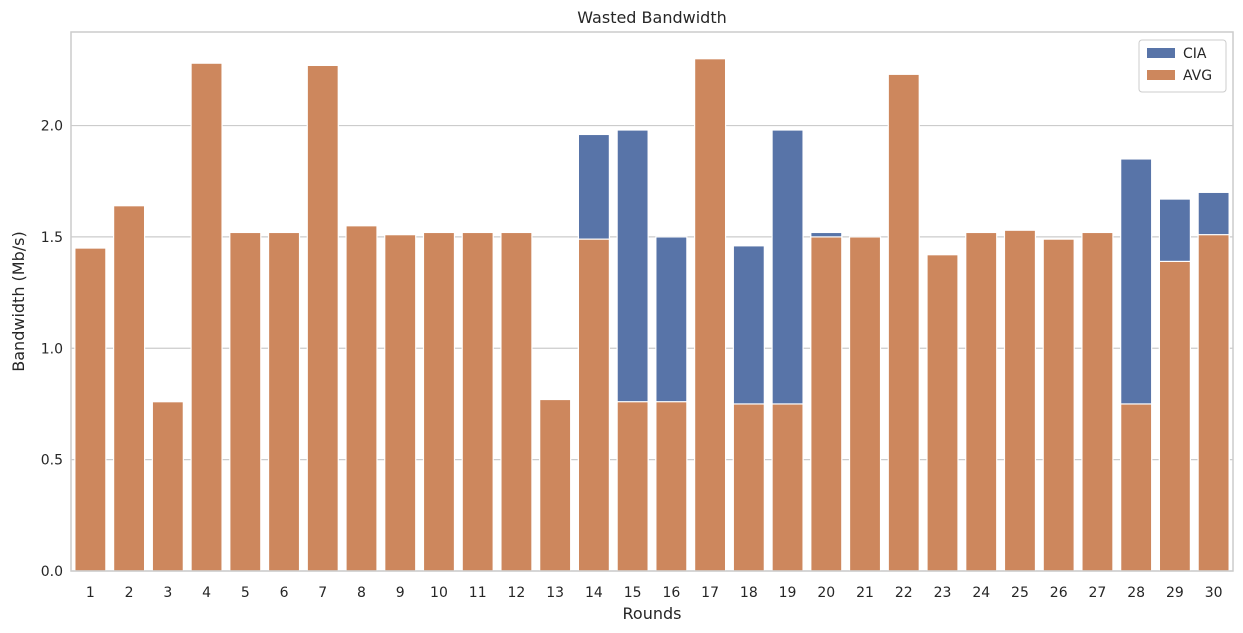 The width and height of the screenshot is (1243, 633). Describe the element at coordinates (439, 593) in the screenshot. I see `x-tick-label: 10` at that location.